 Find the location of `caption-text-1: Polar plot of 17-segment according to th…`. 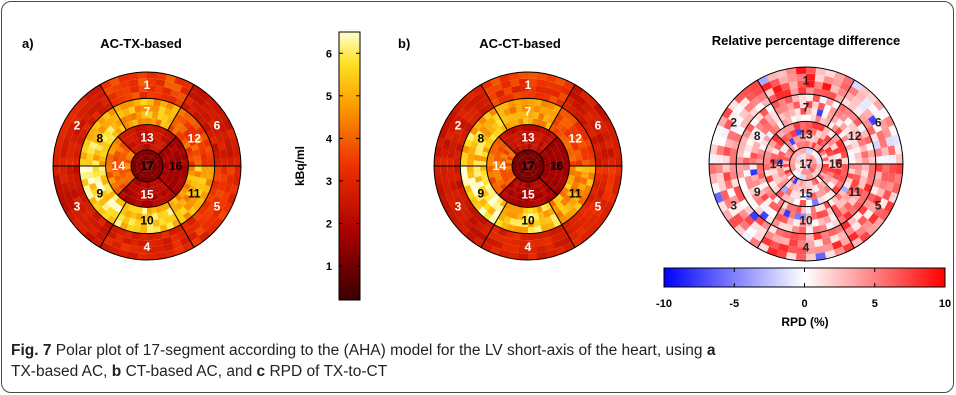

caption-text-1: Polar plot of 17-segment according to th… is located at coordinates (379, 350).